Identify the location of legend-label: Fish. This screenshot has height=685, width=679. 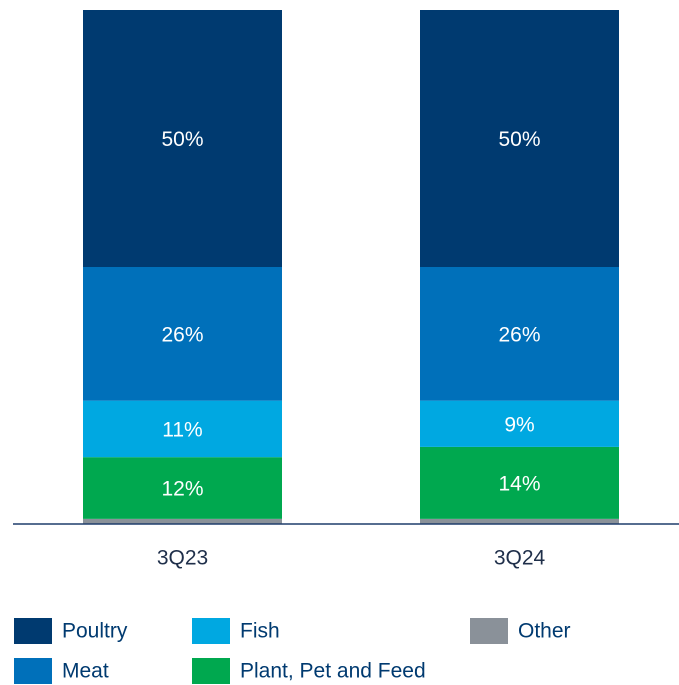
(260, 631).